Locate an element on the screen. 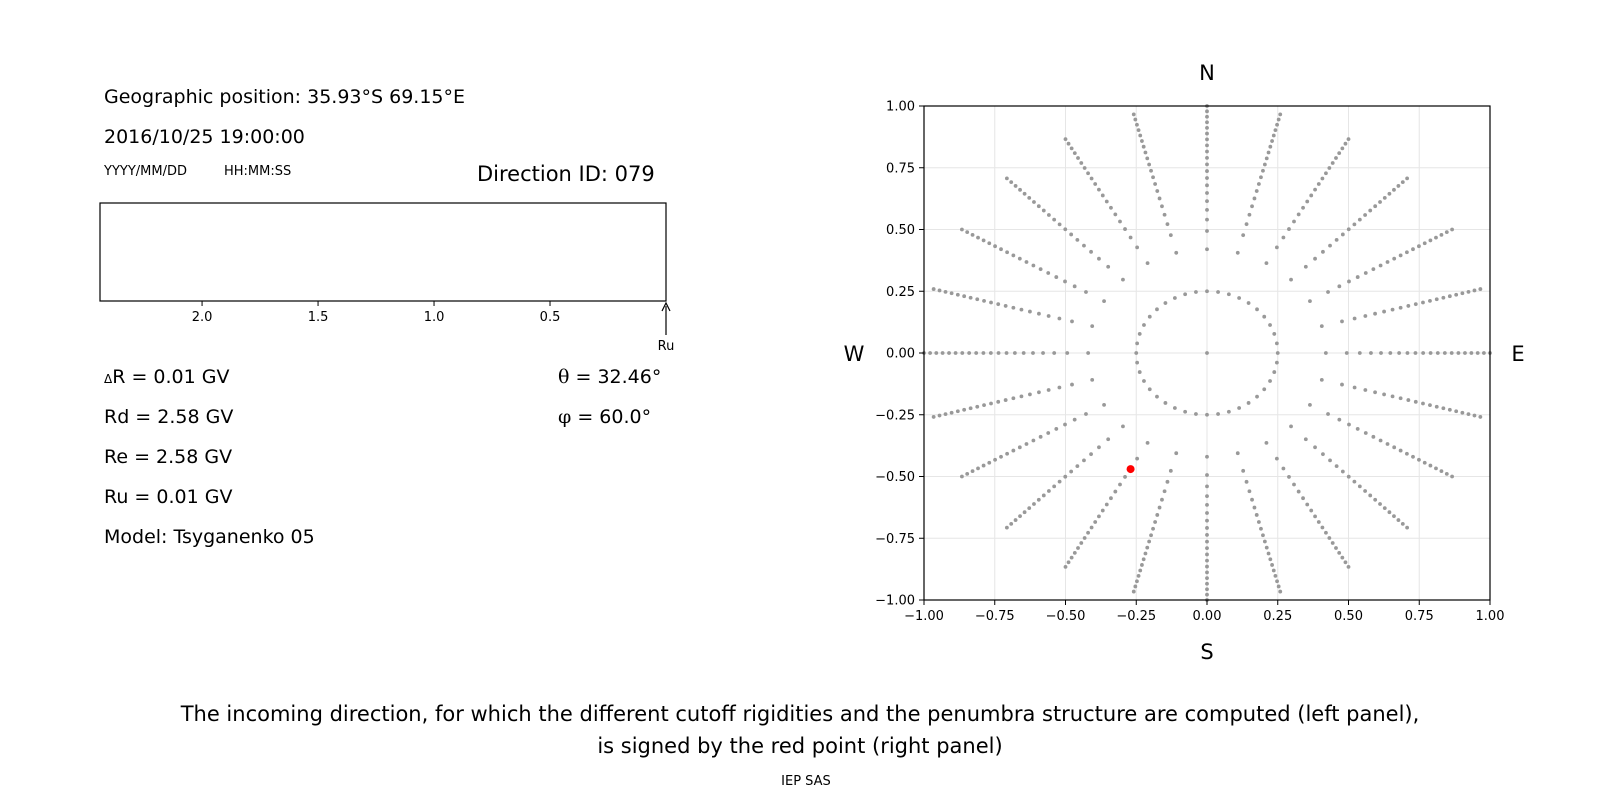  map-x-tick-label: 0.25 is located at coordinates (1277, 616).